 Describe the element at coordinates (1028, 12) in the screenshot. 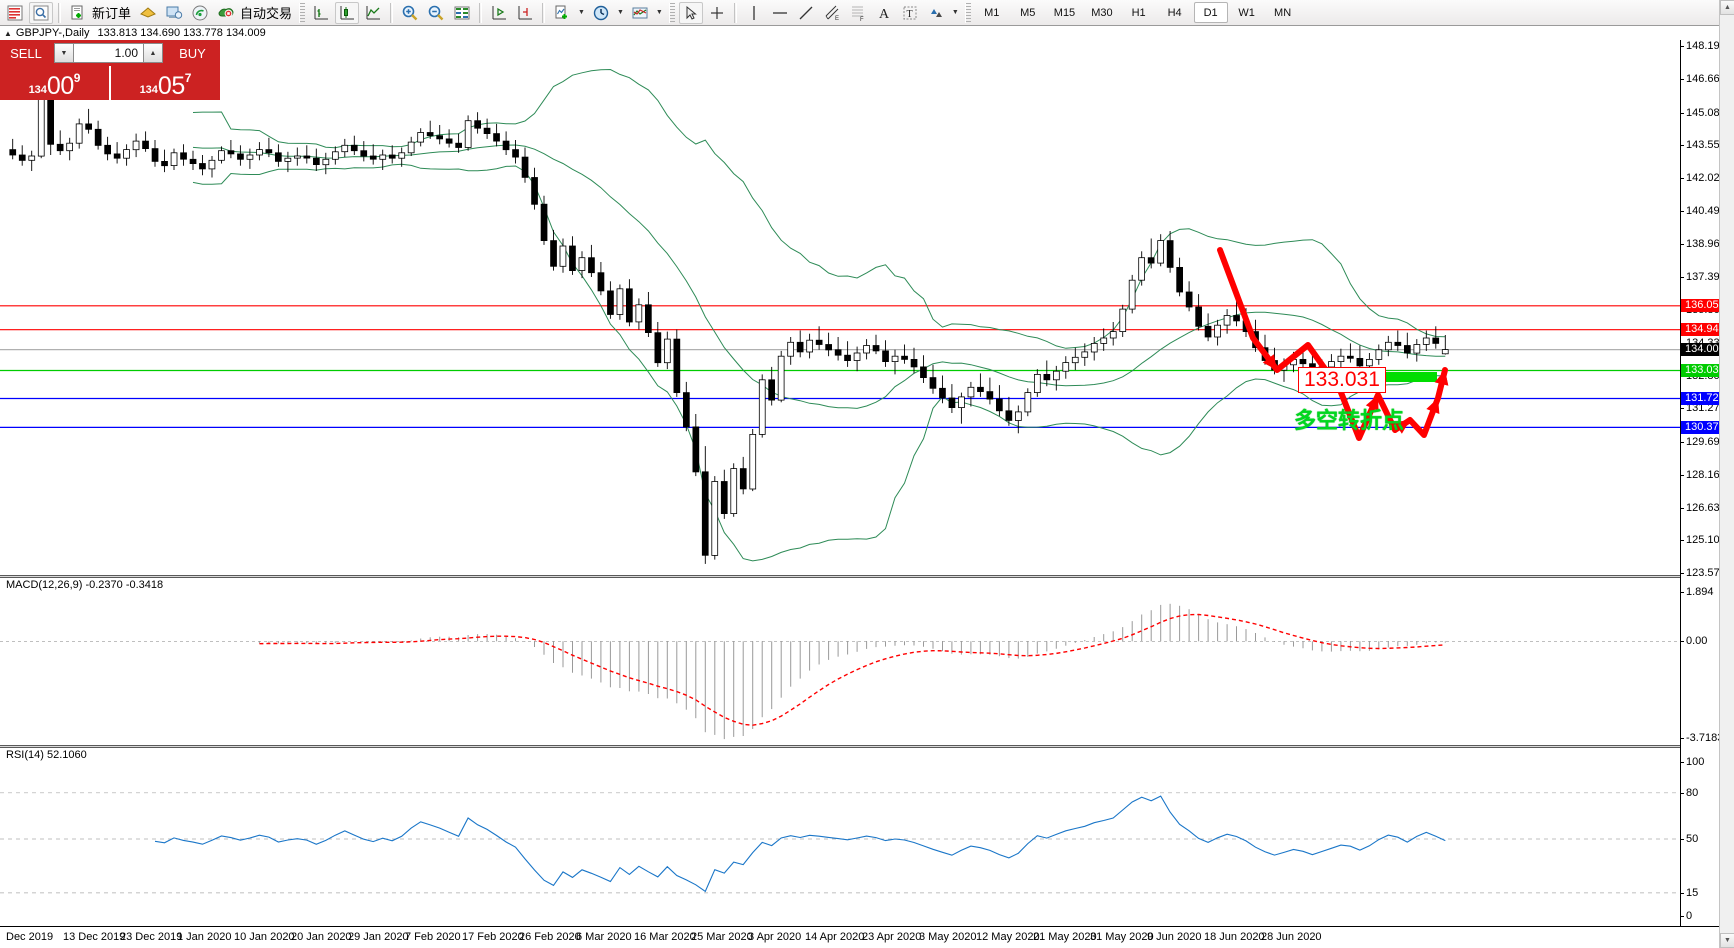

I see `timeframe-m5: M5` at that location.